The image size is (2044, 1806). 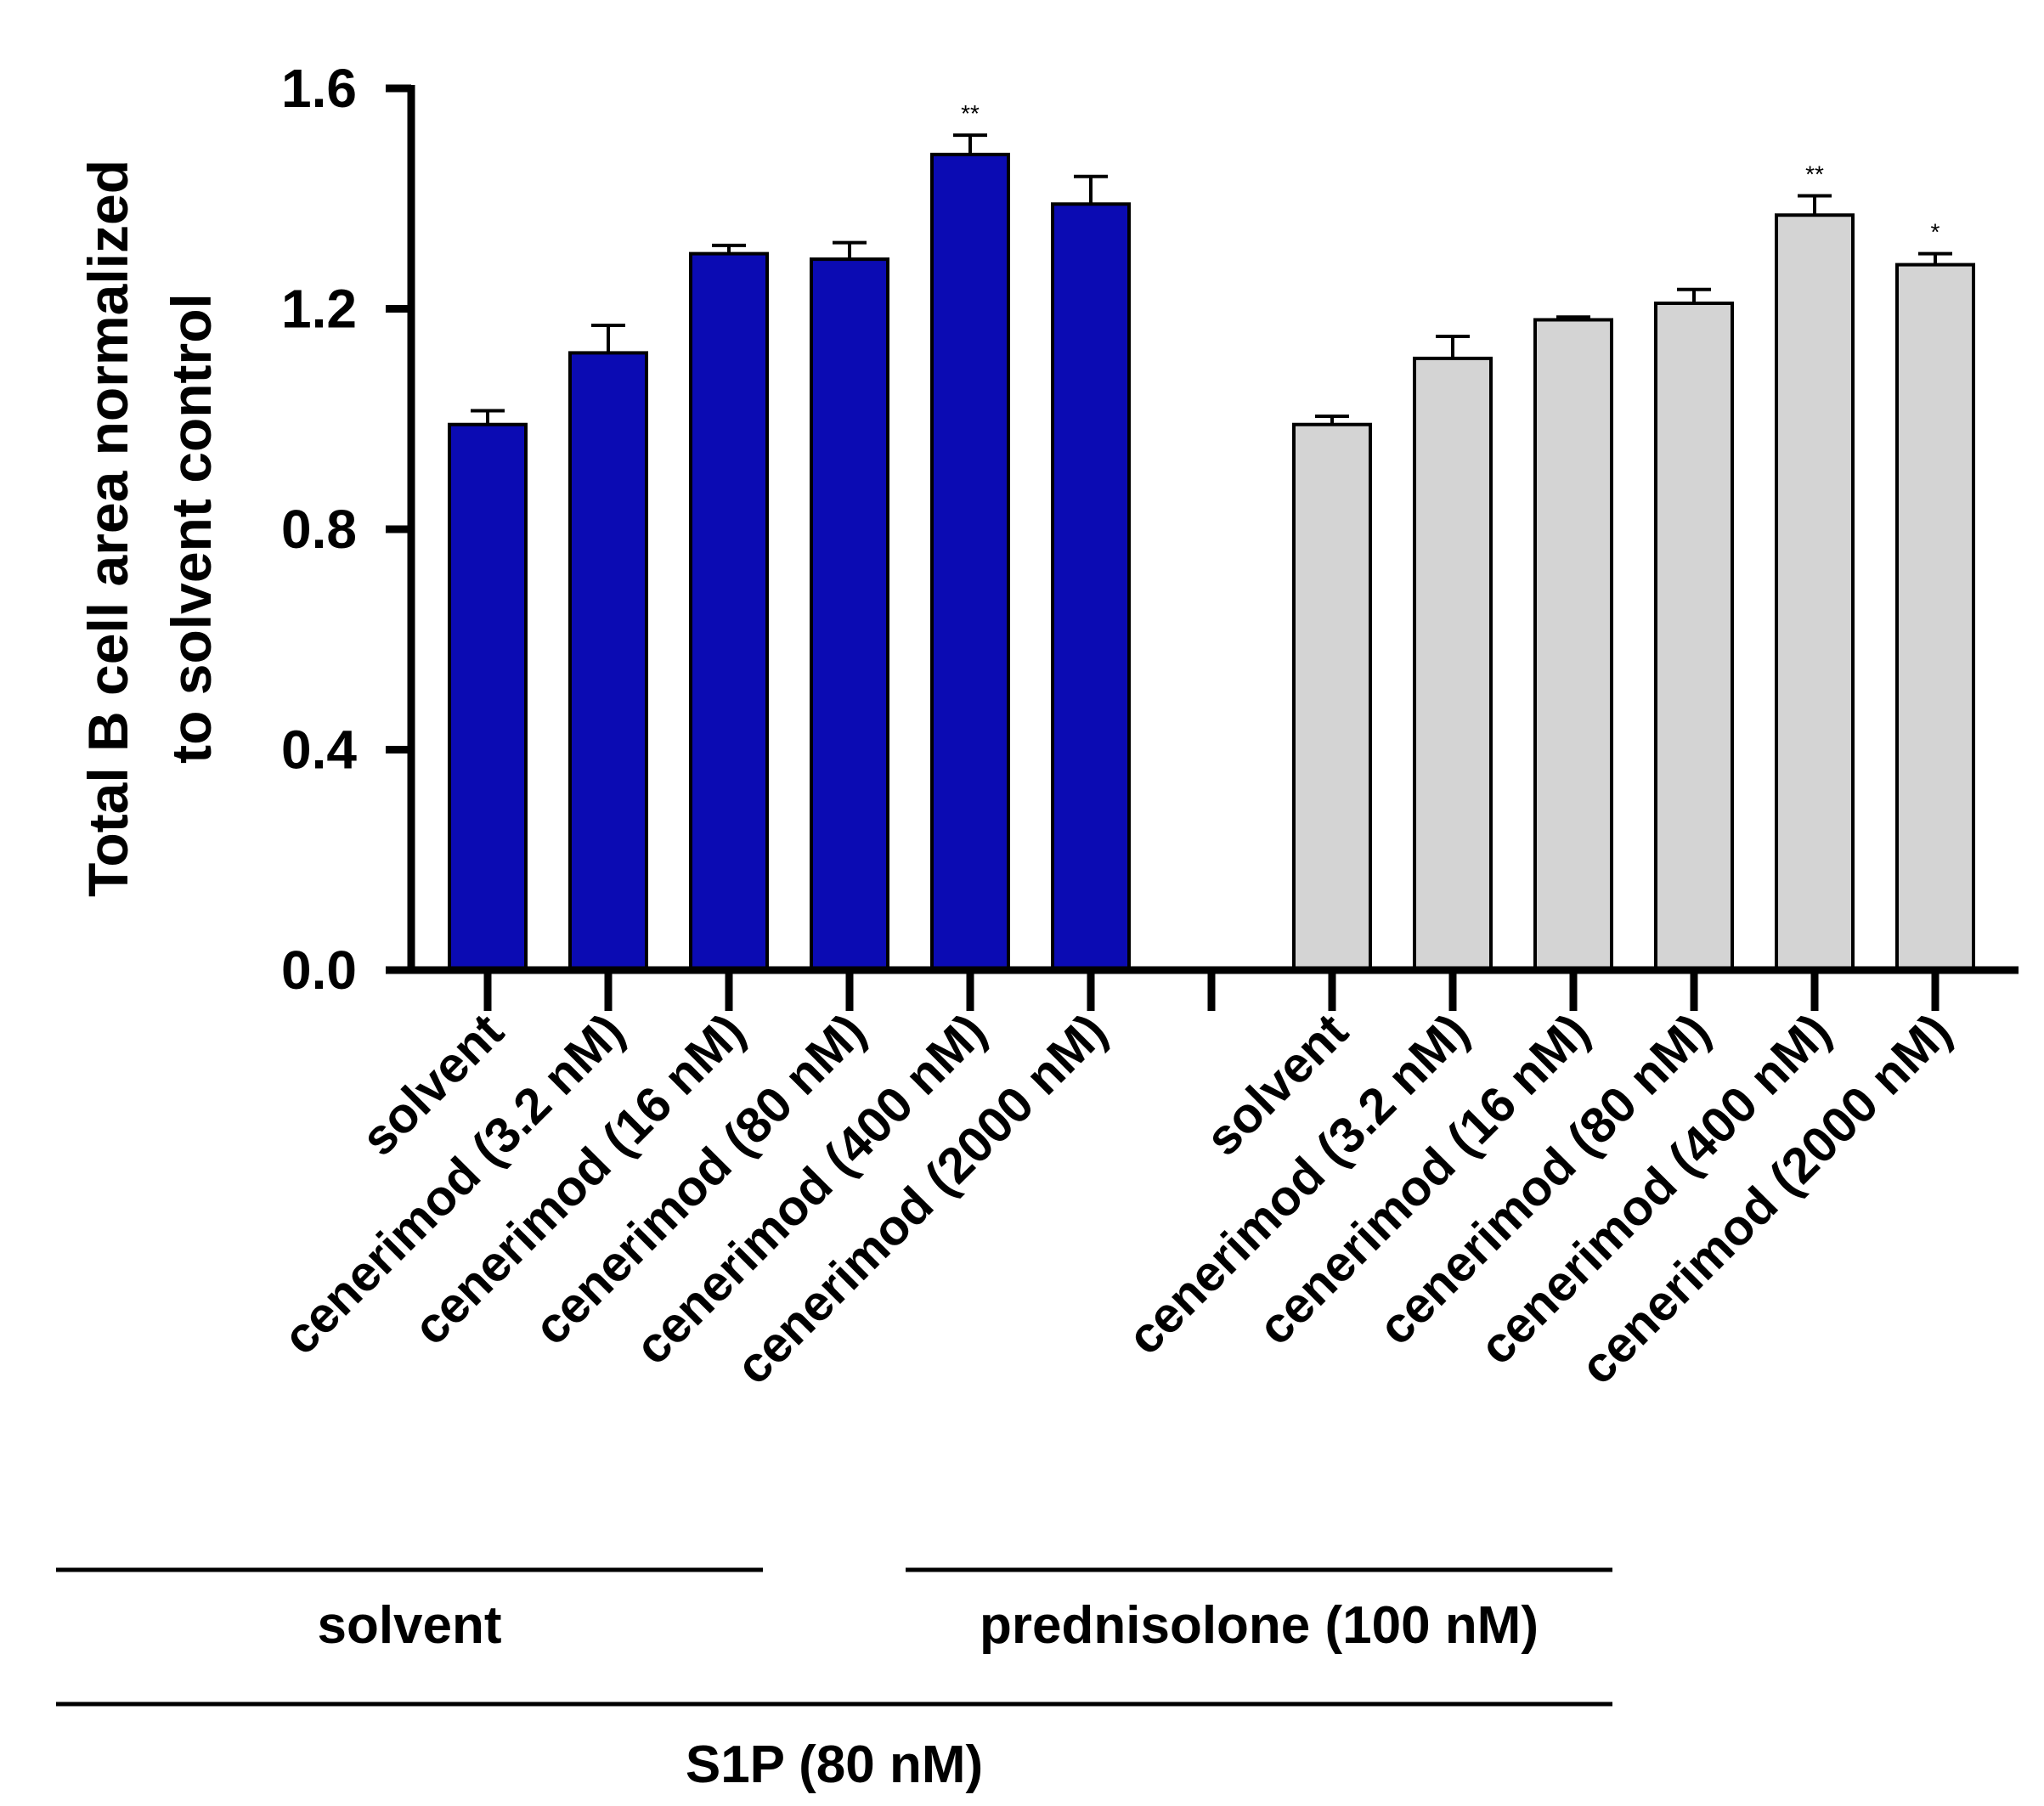 What do you see at coordinates (1211, 279) in the screenshot?
I see `error-bars-layer` at bounding box center [1211, 279].